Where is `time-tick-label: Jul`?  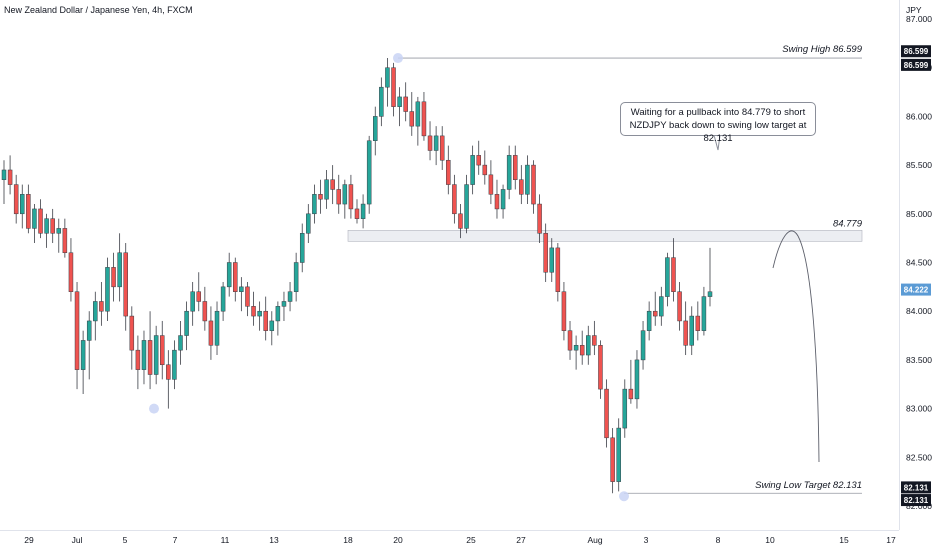
time-tick-label: Jul is located at coordinates (77, 540).